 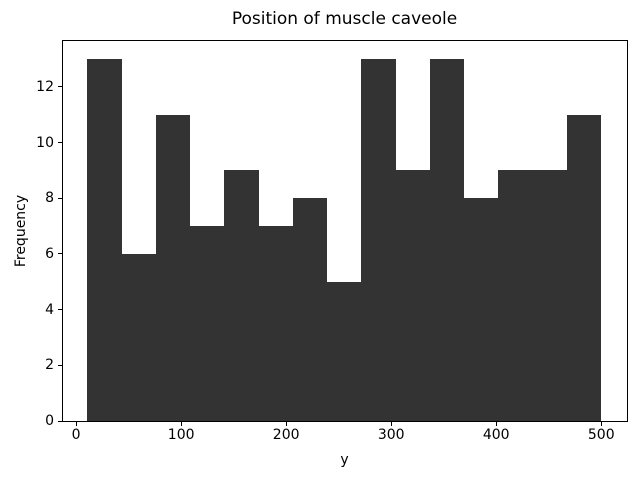 What do you see at coordinates (45, 86) in the screenshot?
I see `y-tick-label: 12` at bounding box center [45, 86].